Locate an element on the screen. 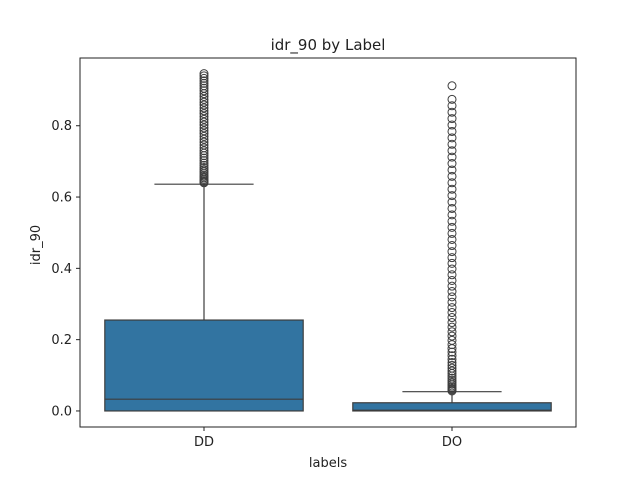  y-tick-label: 0.4 is located at coordinates (61, 269).